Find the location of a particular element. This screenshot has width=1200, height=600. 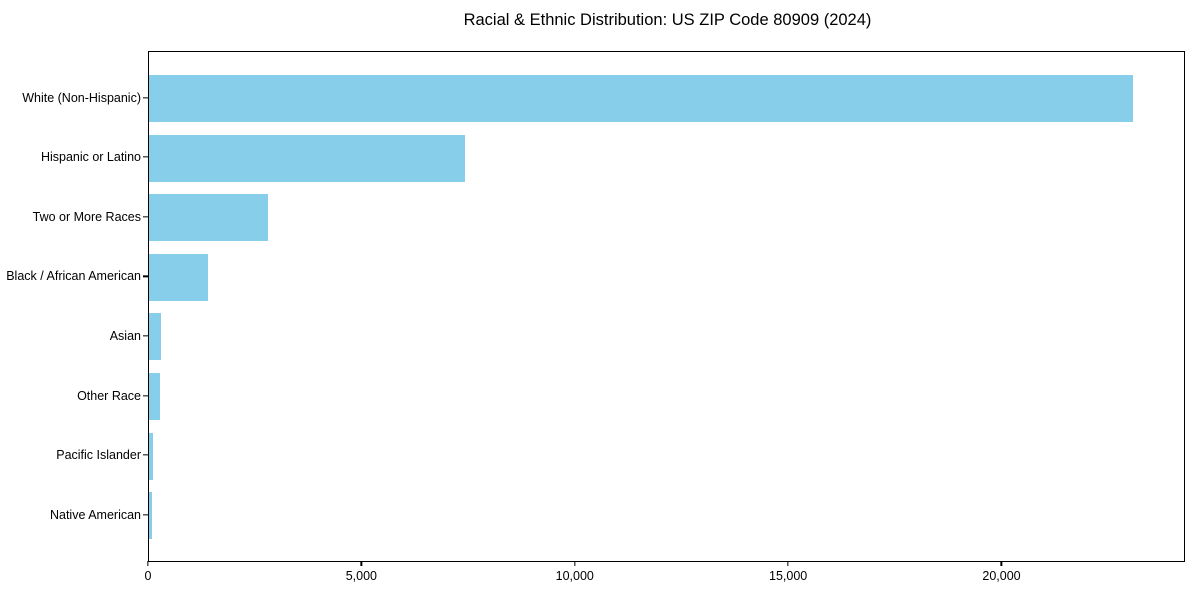

x-tick-label: 15,000 is located at coordinates (788, 576).